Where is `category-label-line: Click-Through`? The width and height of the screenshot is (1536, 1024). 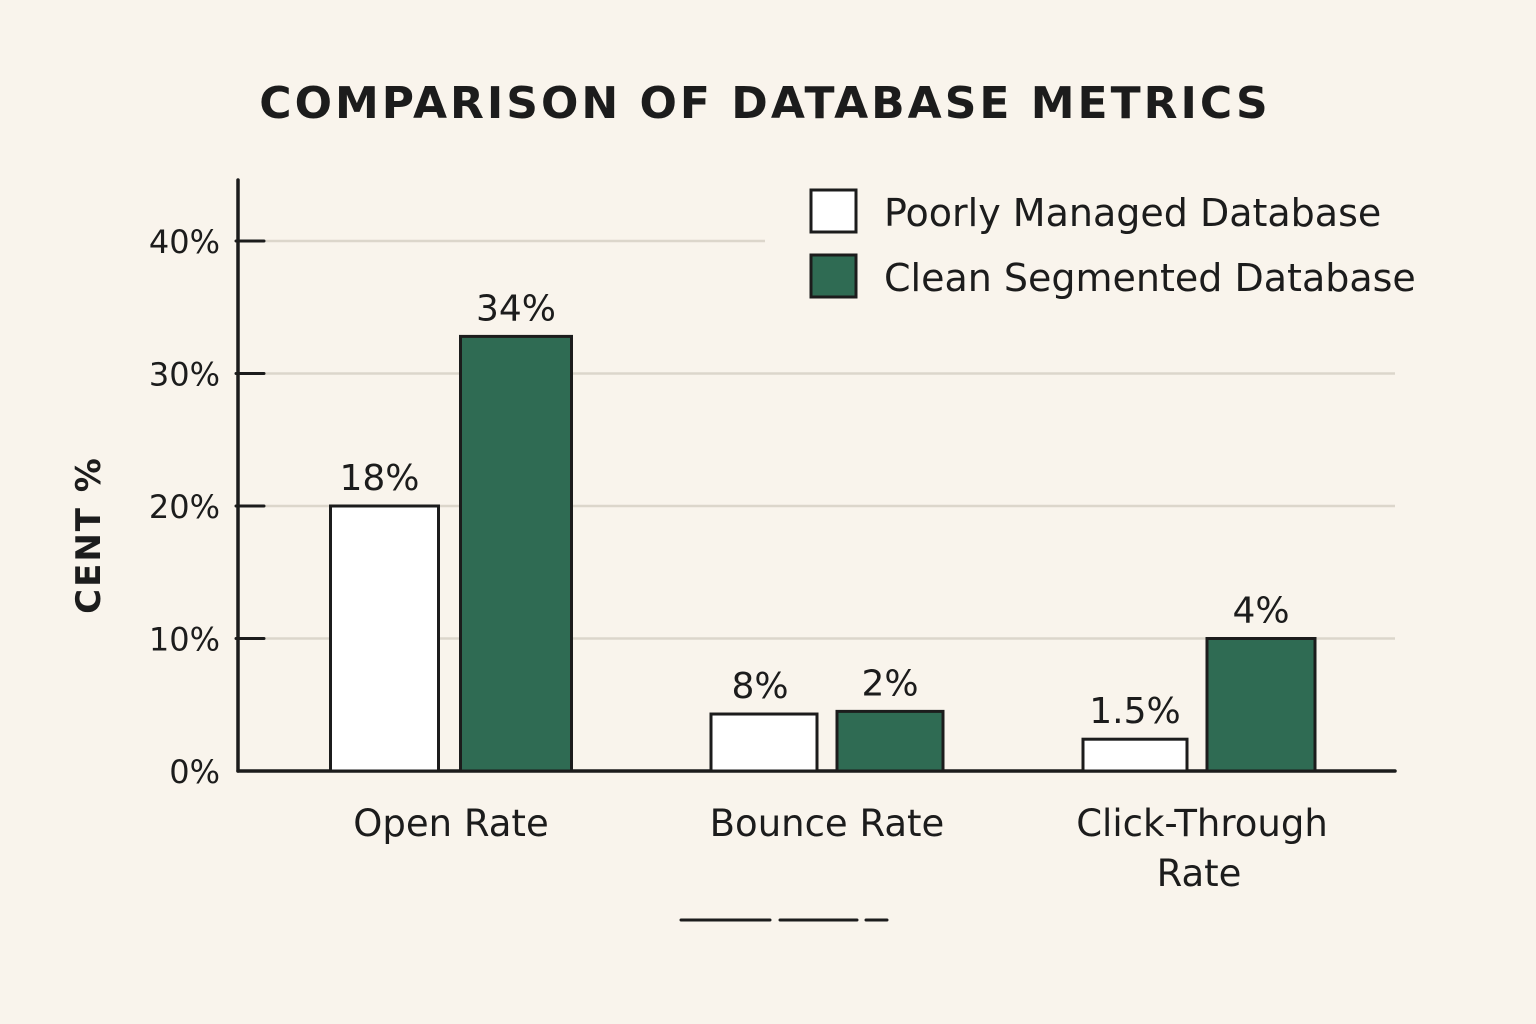
category-label-line: Click-Through is located at coordinates (1202, 823).